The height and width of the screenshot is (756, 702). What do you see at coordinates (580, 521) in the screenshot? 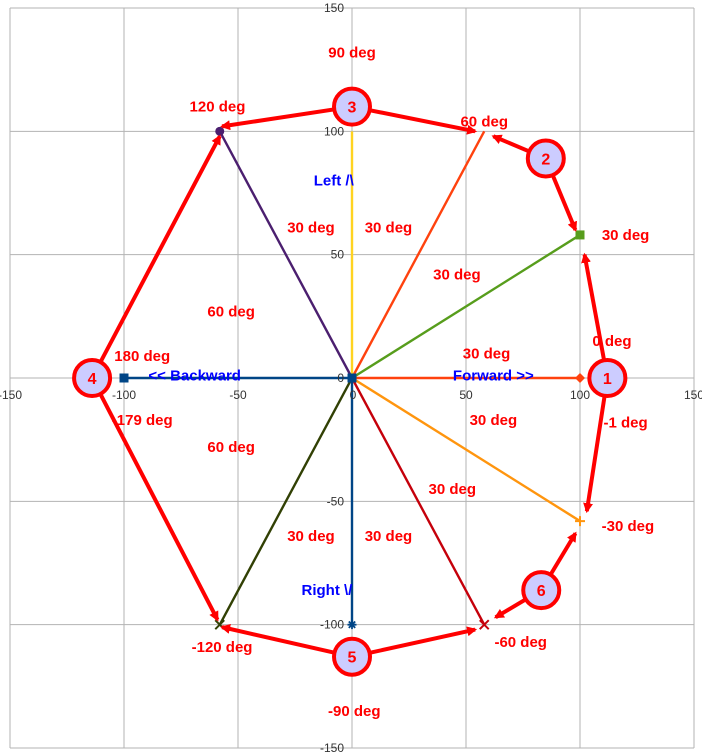
I see `series-marker-neg30` at bounding box center [580, 521].